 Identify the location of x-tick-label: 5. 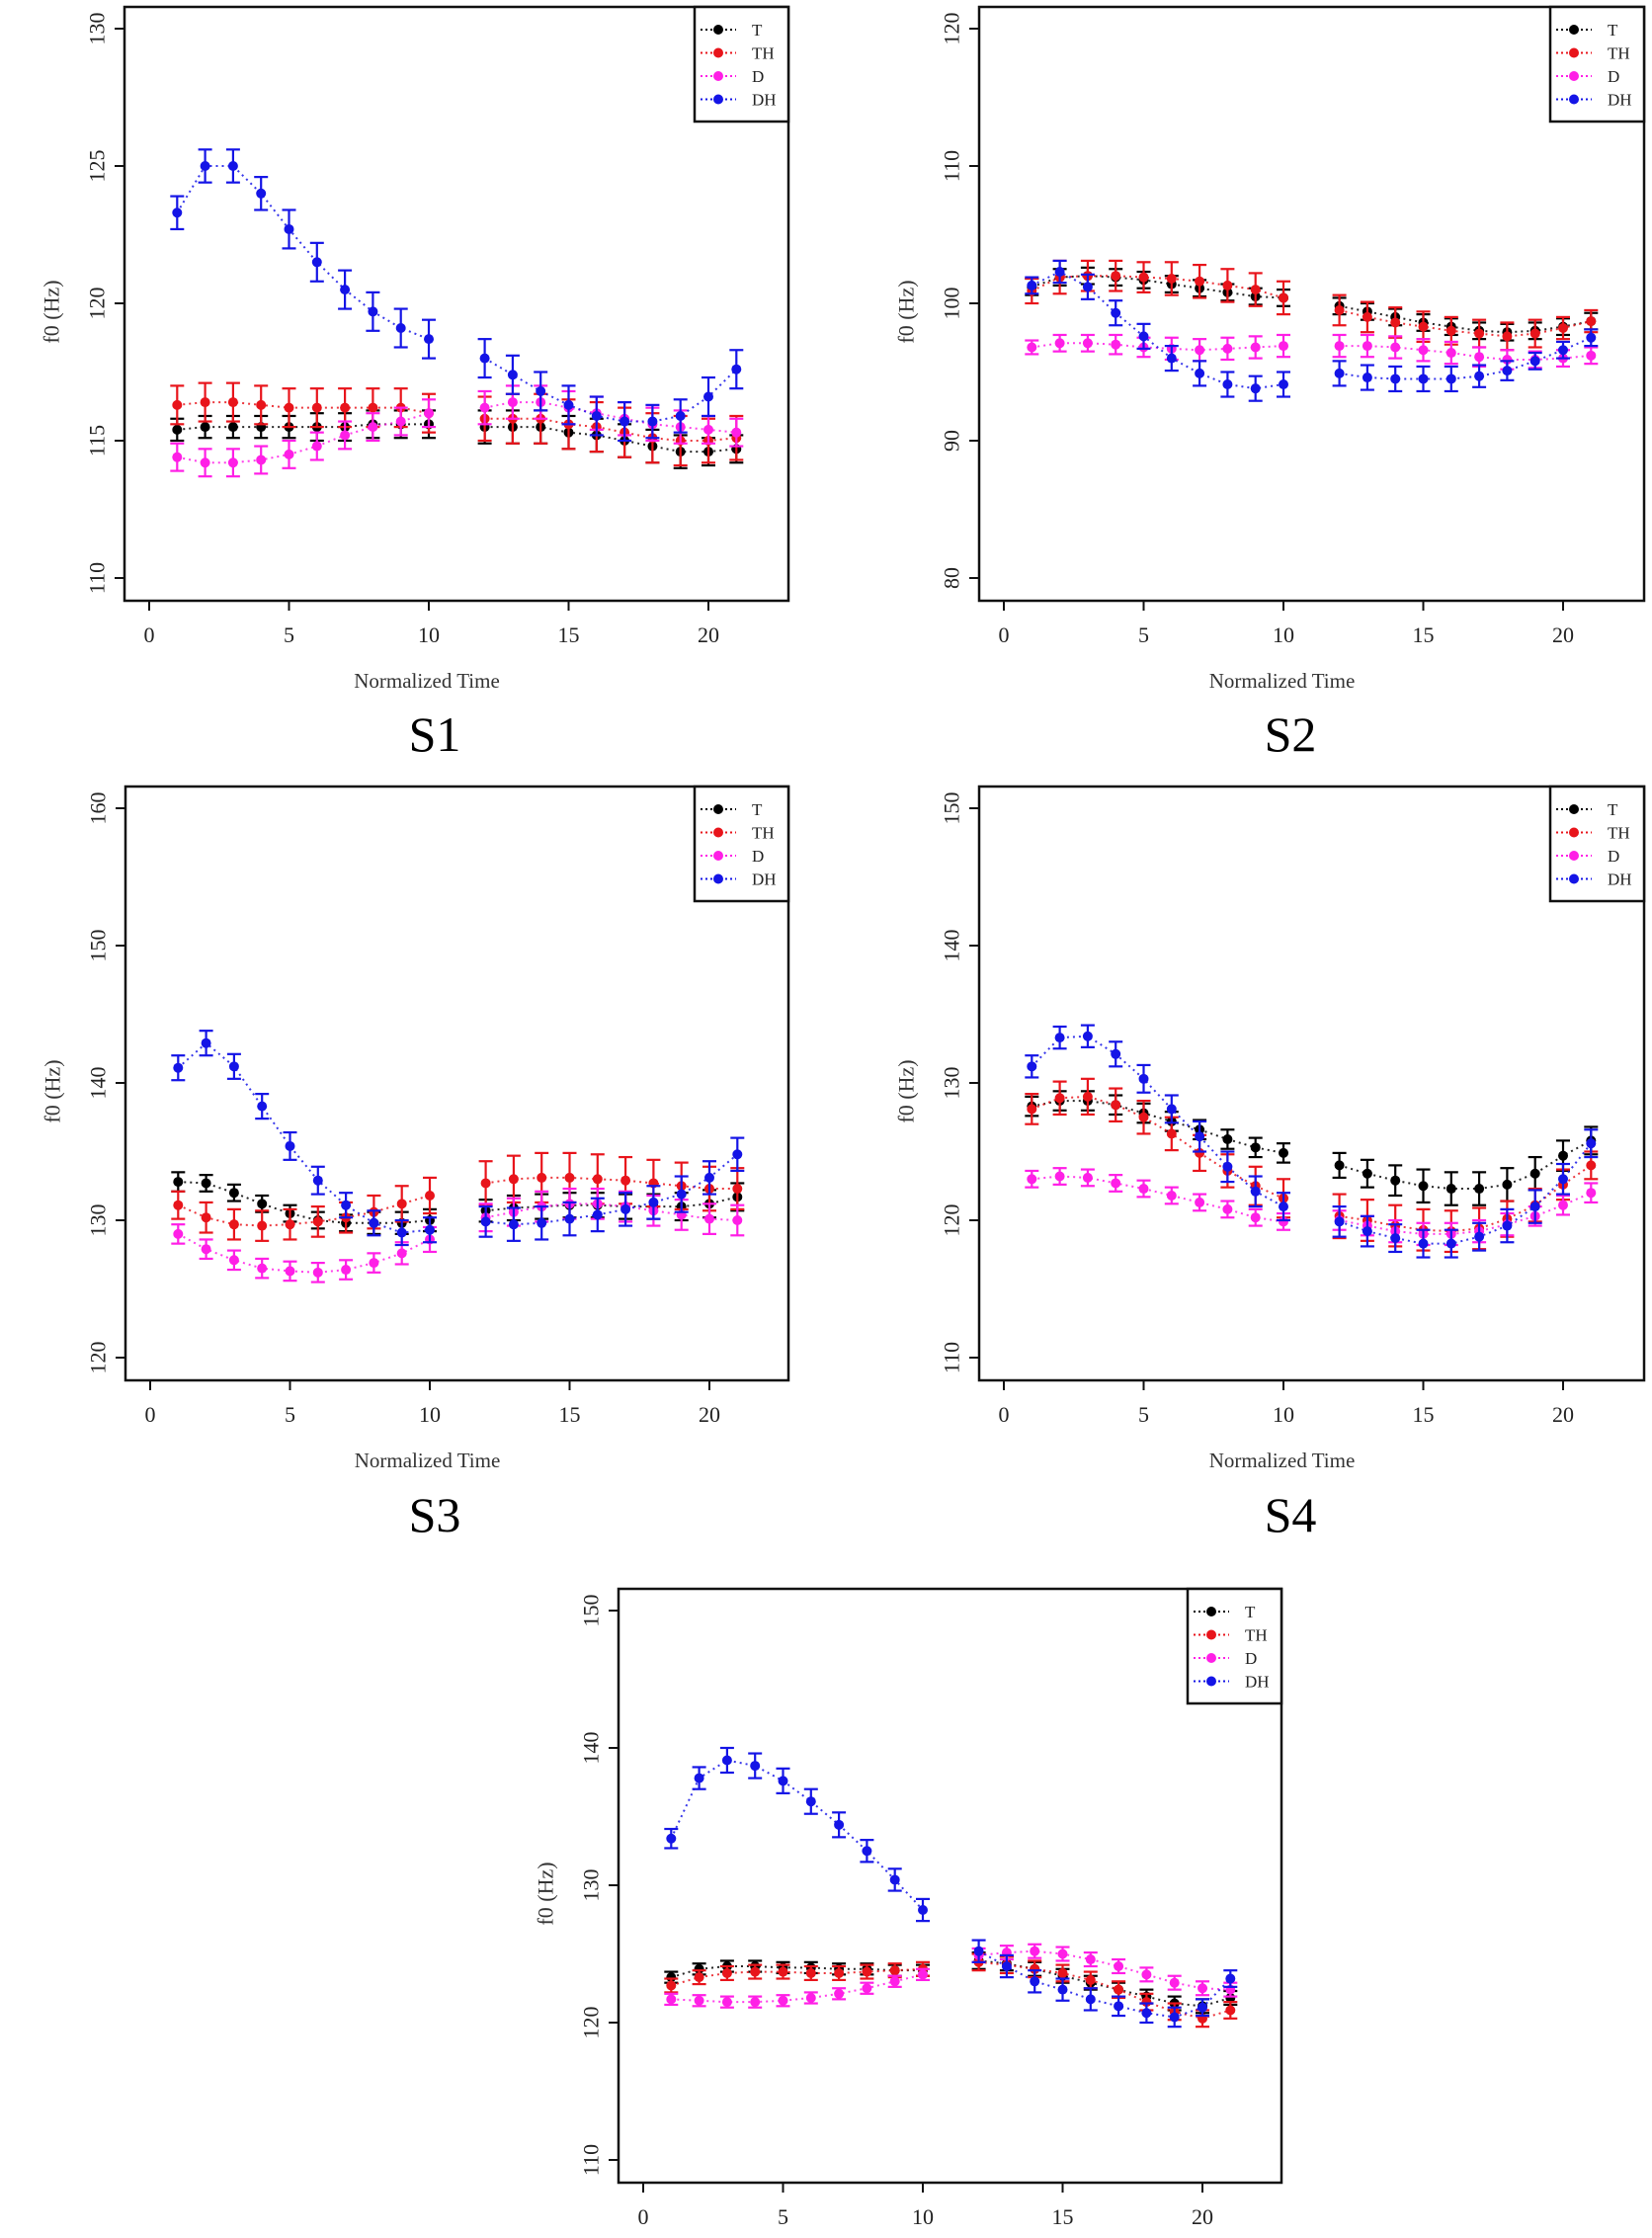
(1143, 1414).